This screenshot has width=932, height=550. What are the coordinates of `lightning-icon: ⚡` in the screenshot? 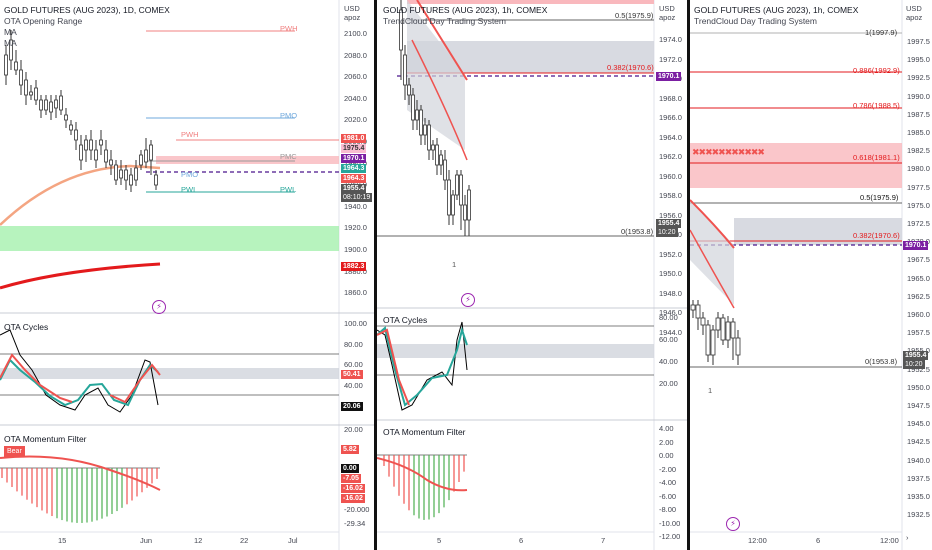 It's located at (159, 307).